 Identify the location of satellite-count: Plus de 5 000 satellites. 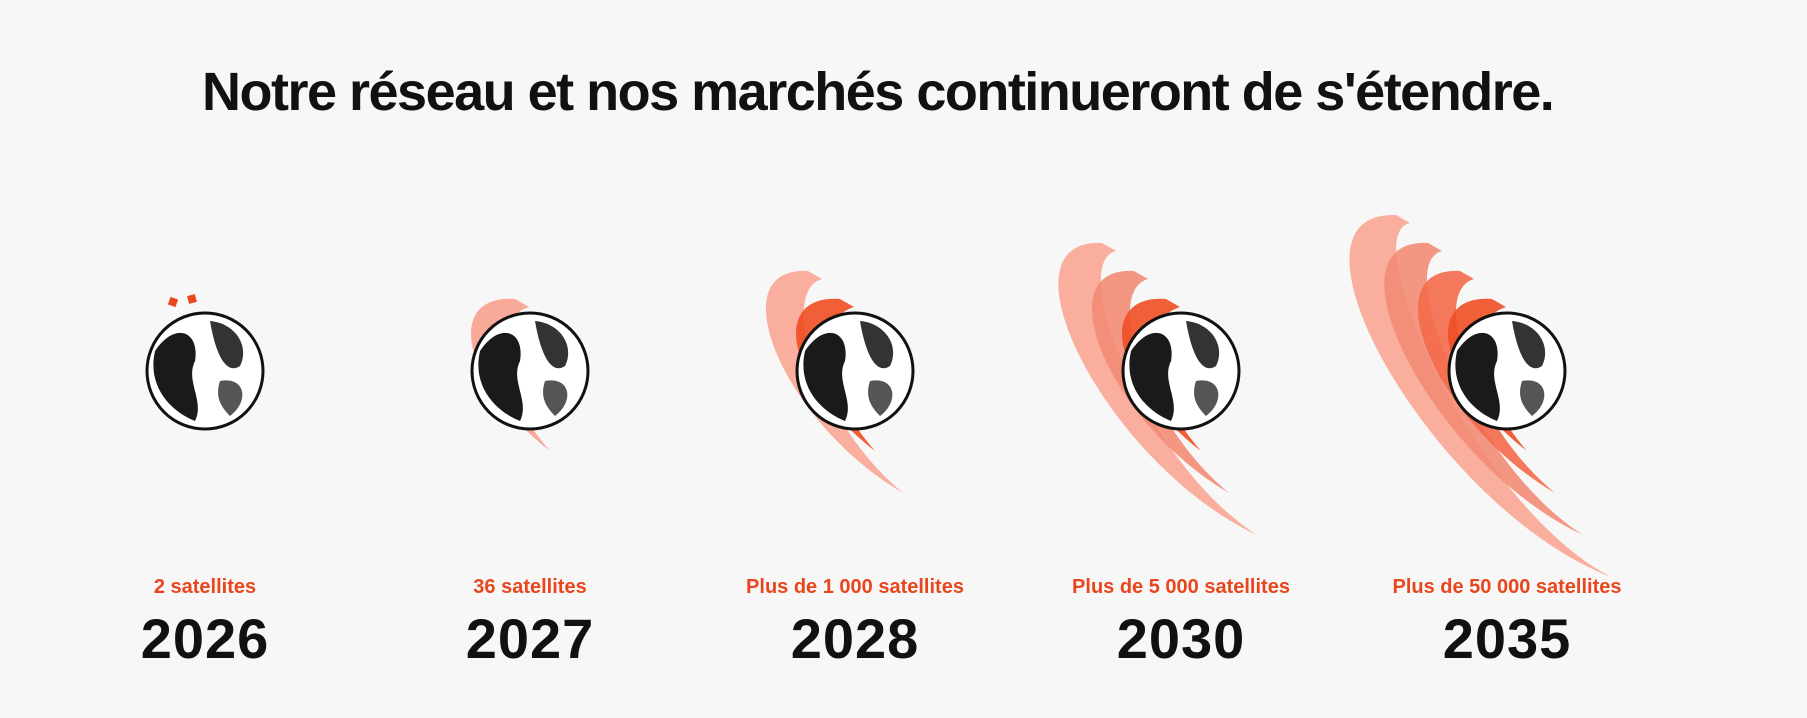
(1181, 587).